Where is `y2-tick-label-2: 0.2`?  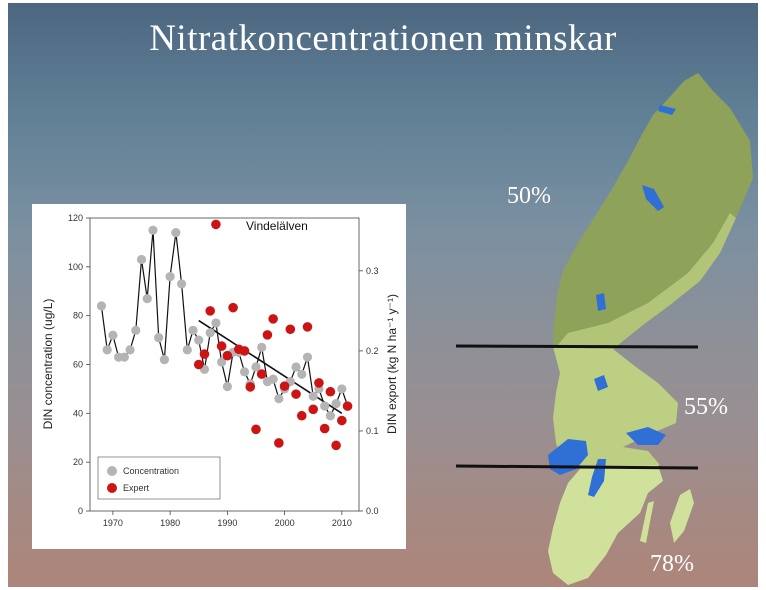 y2-tick-label-2: 0.2 is located at coordinates (372, 351).